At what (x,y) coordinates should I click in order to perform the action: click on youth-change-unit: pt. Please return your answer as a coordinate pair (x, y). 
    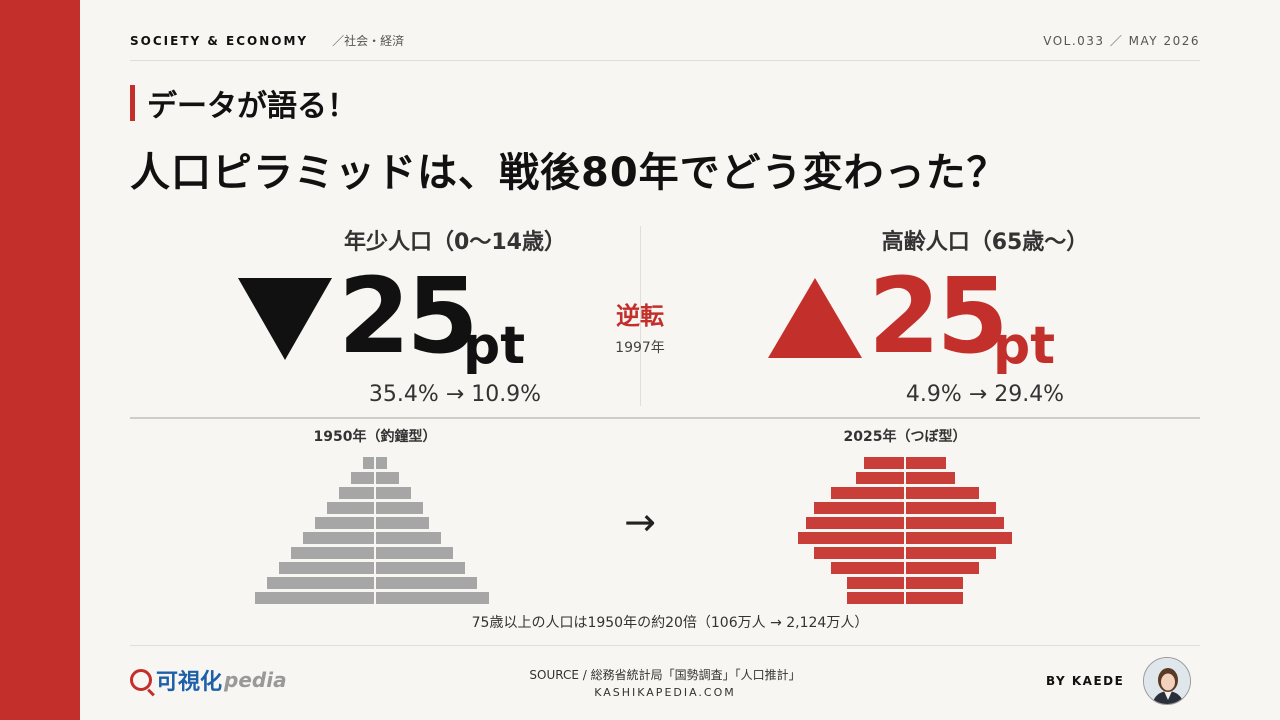
    Looking at the image, I should click on (494, 346).